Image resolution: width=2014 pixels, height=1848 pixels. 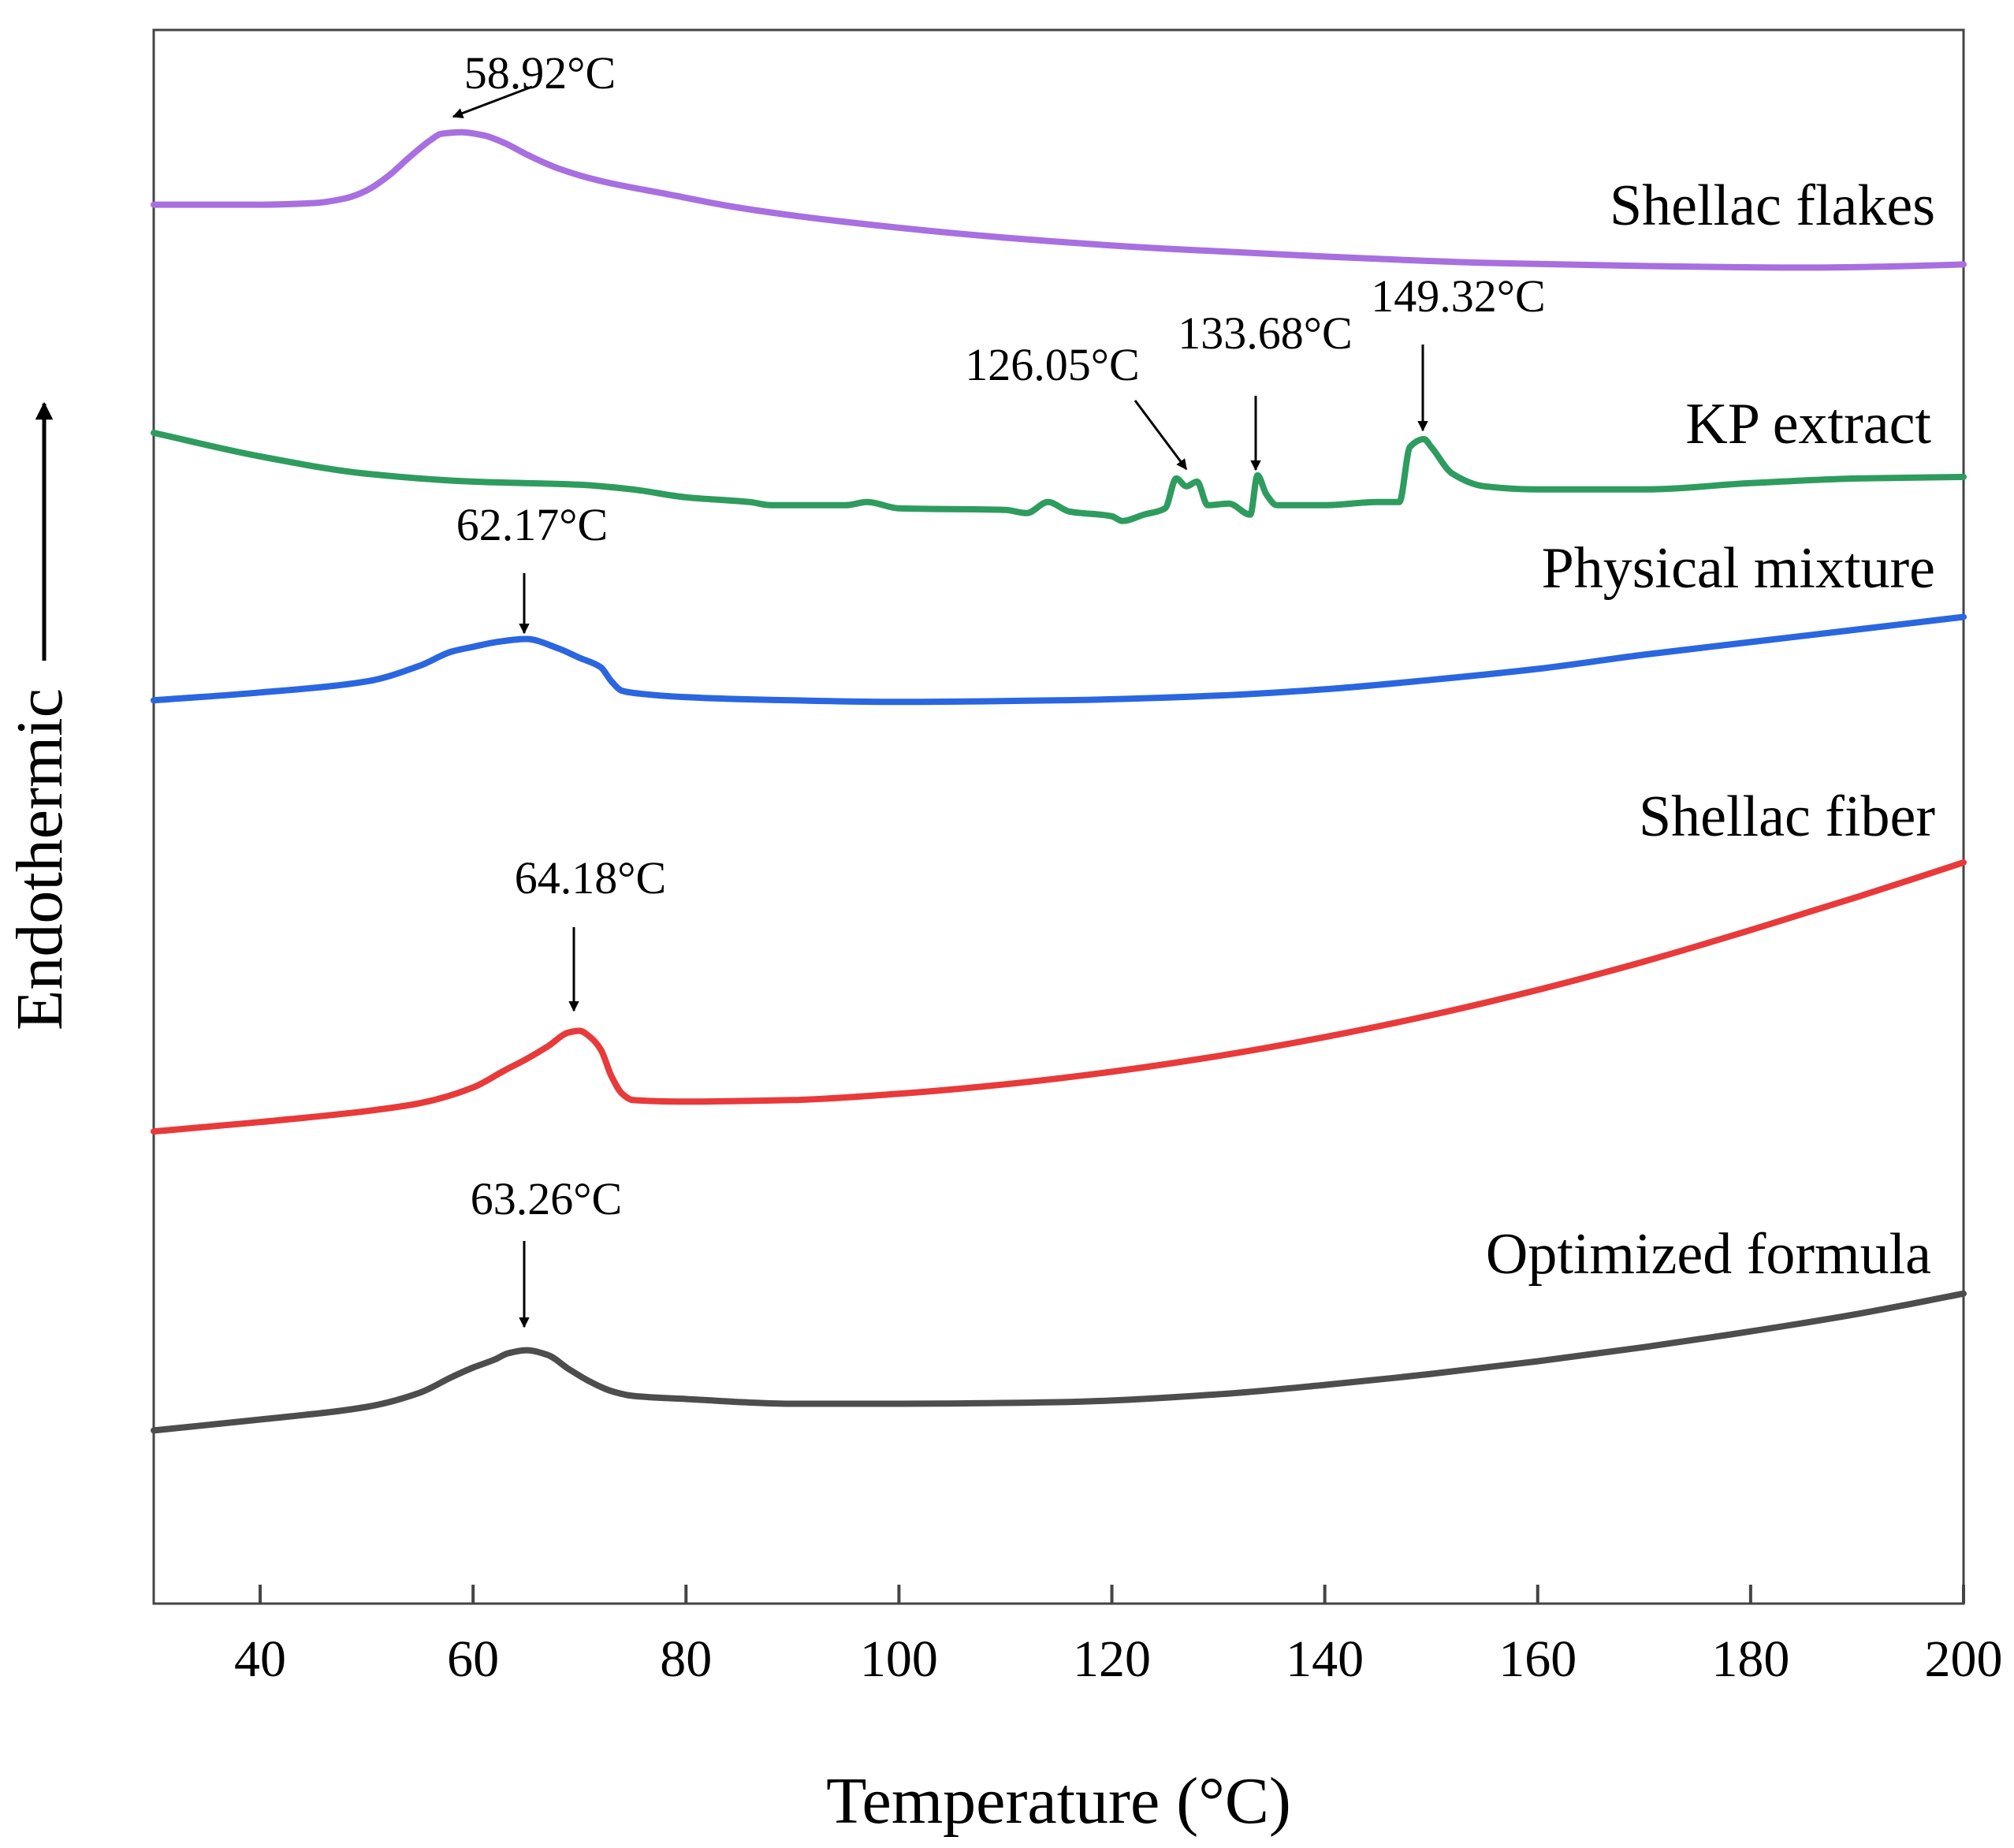 I want to click on annotation-label-133-68c: 133.68°C, so click(x=1265, y=333).